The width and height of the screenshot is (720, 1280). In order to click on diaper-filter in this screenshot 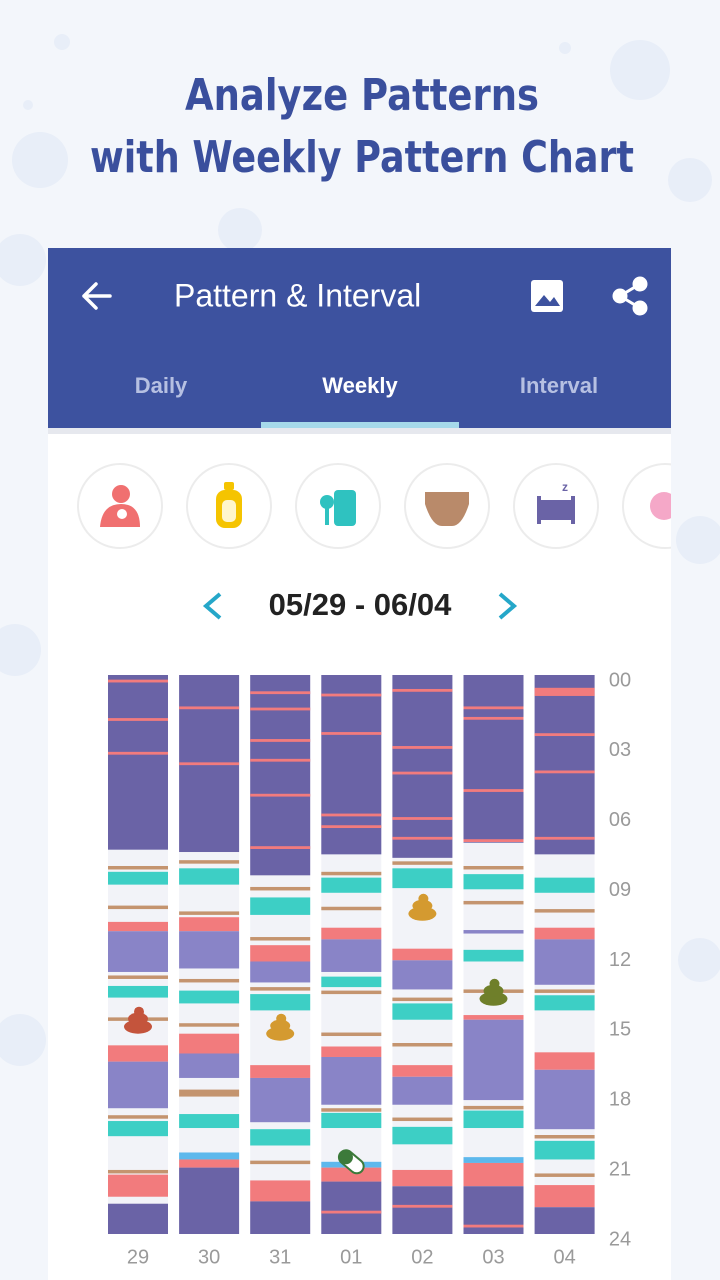, I will do `click(447, 506)`.